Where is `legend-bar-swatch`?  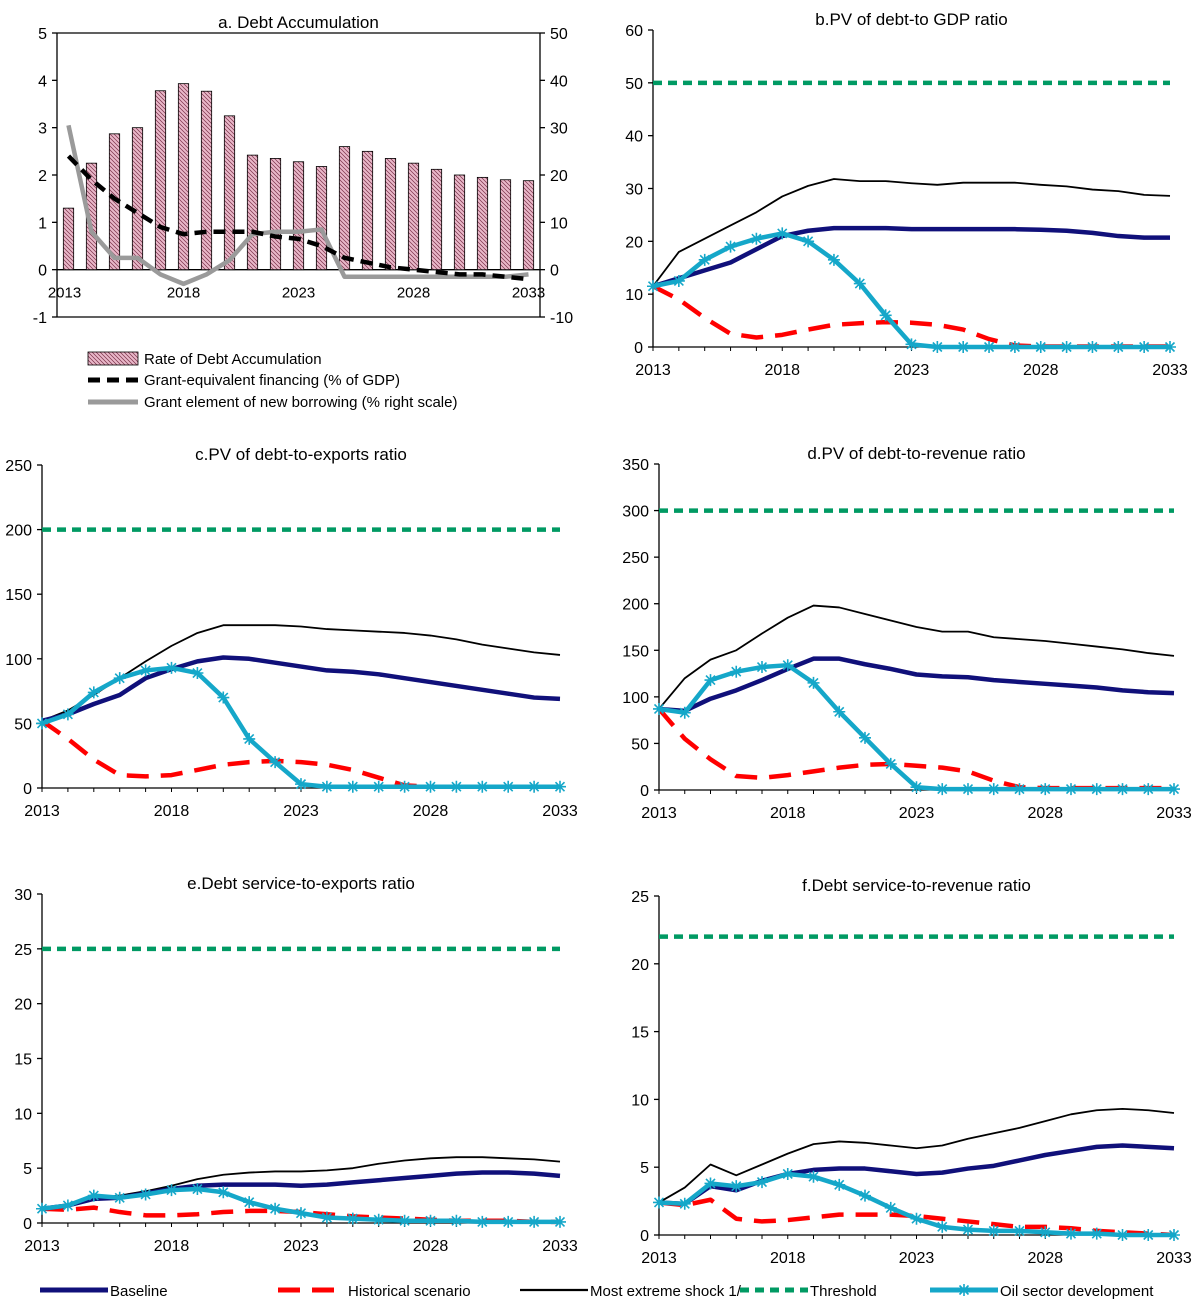 legend-bar-swatch is located at coordinates (113, 358).